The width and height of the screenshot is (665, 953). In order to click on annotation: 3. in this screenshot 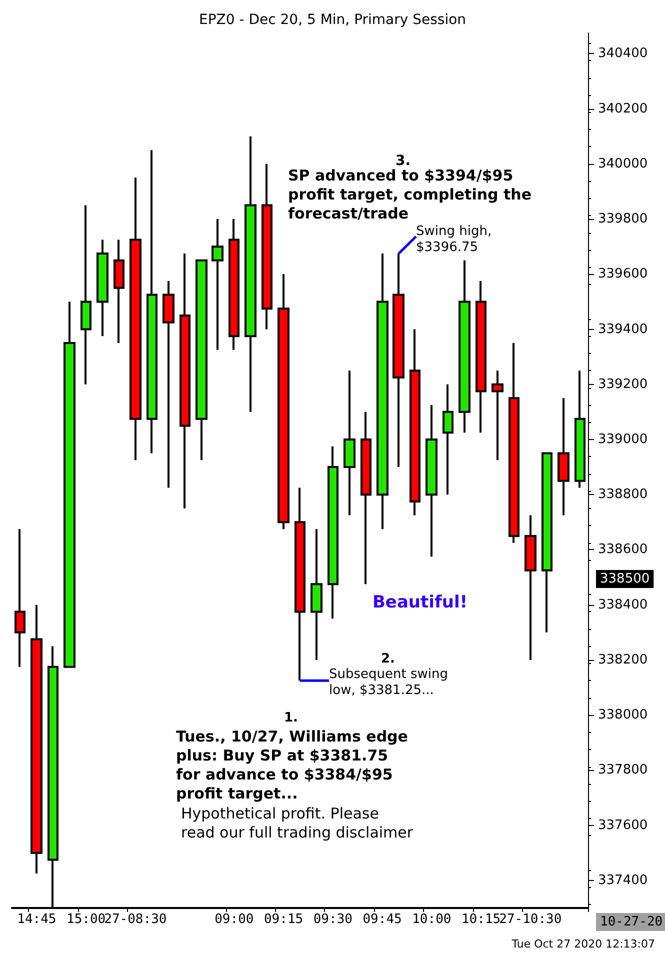, I will do `click(403, 161)`.